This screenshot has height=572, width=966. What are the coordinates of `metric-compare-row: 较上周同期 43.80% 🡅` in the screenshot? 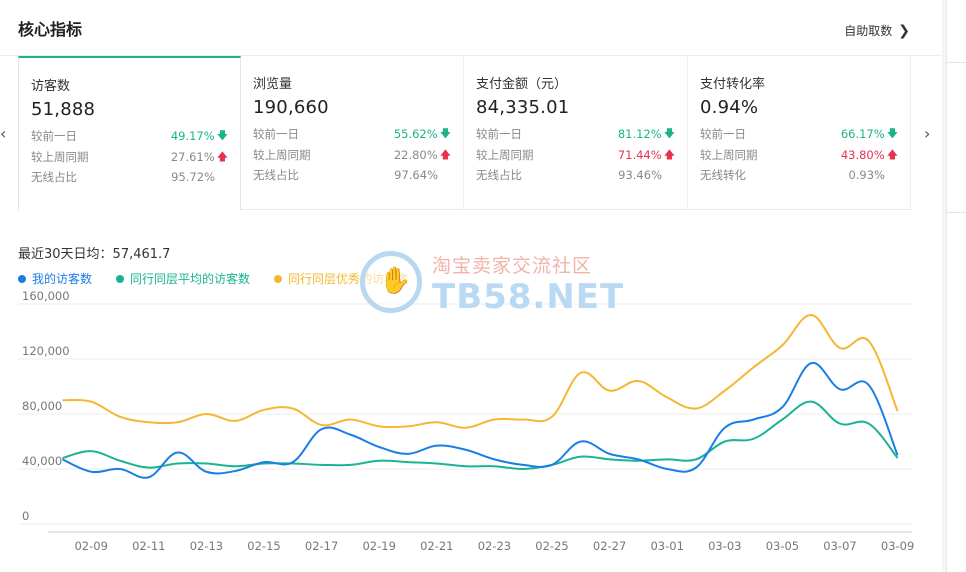 It's located at (799, 155).